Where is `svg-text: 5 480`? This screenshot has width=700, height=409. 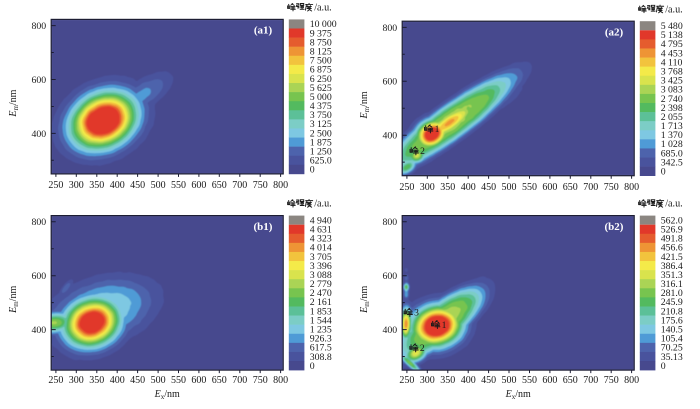 svg-text: 5 480 is located at coordinates (672, 26).